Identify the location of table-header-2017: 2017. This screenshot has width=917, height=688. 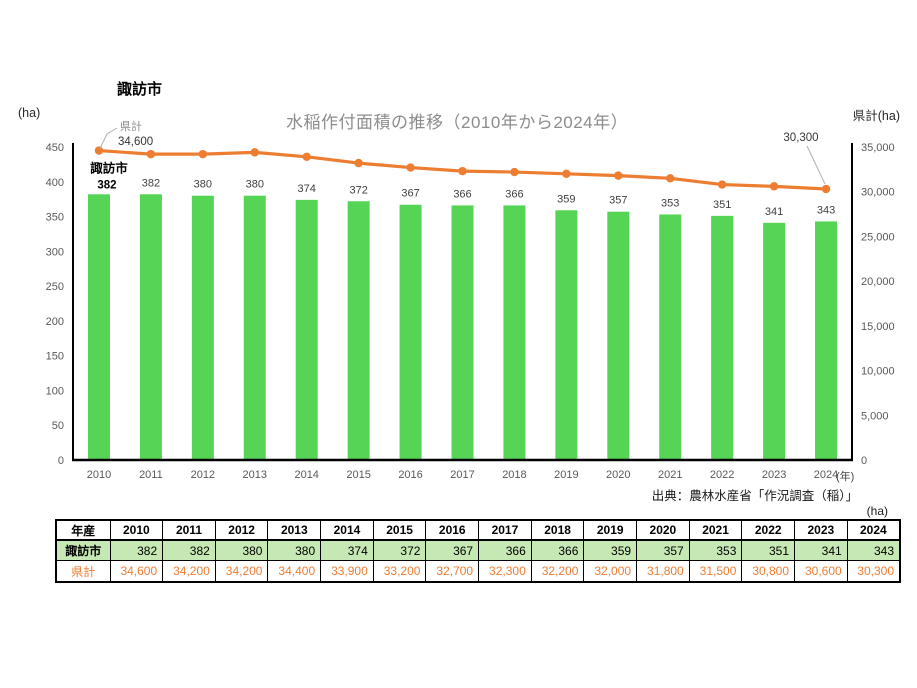
(505, 530).